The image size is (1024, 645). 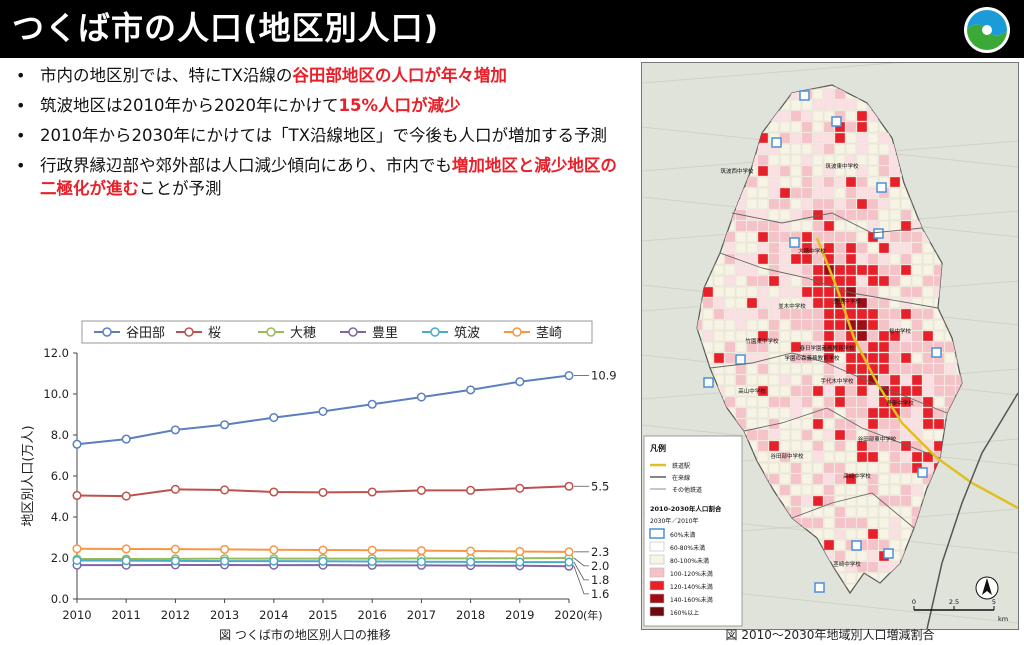 I want to click on chart-caption: 図 つくば市の地区別人口の推移, so click(x=305, y=635).